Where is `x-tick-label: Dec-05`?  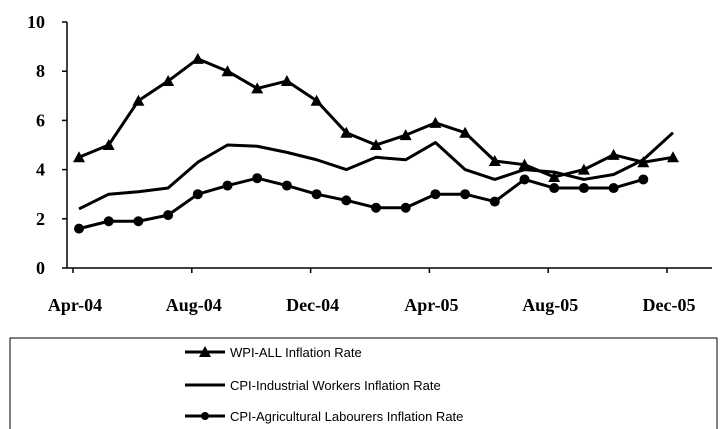 x-tick-label: Dec-05 is located at coordinates (669, 305).